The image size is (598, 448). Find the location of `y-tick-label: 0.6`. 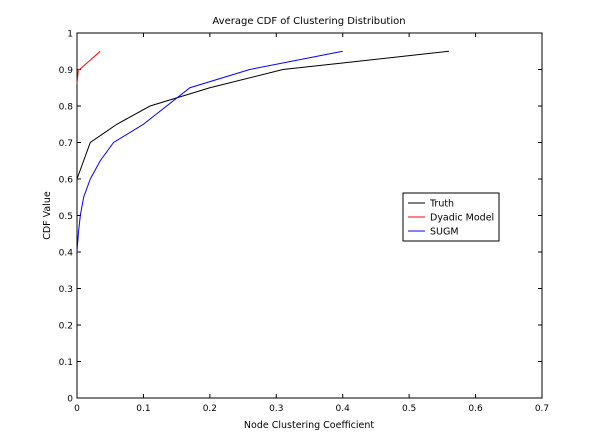

y-tick-label: 0.6 is located at coordinates (66, 181).